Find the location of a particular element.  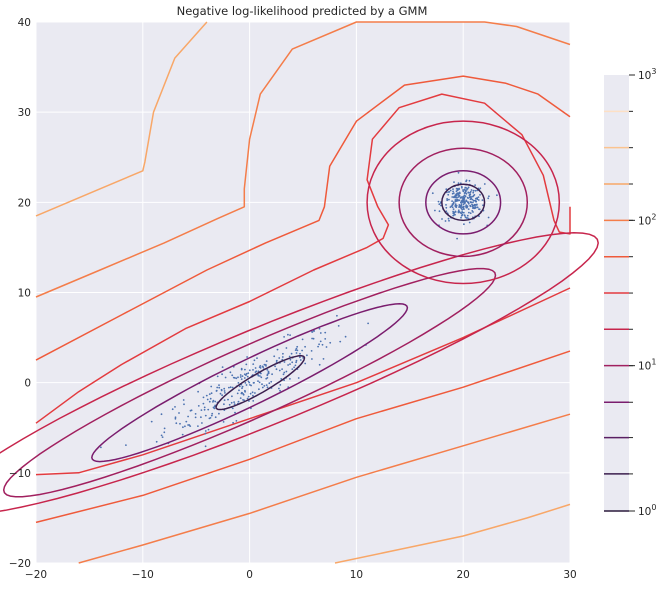

x-axis-ticks: −20 −10 0 10 20 30 is located at coordinates (301, 575).